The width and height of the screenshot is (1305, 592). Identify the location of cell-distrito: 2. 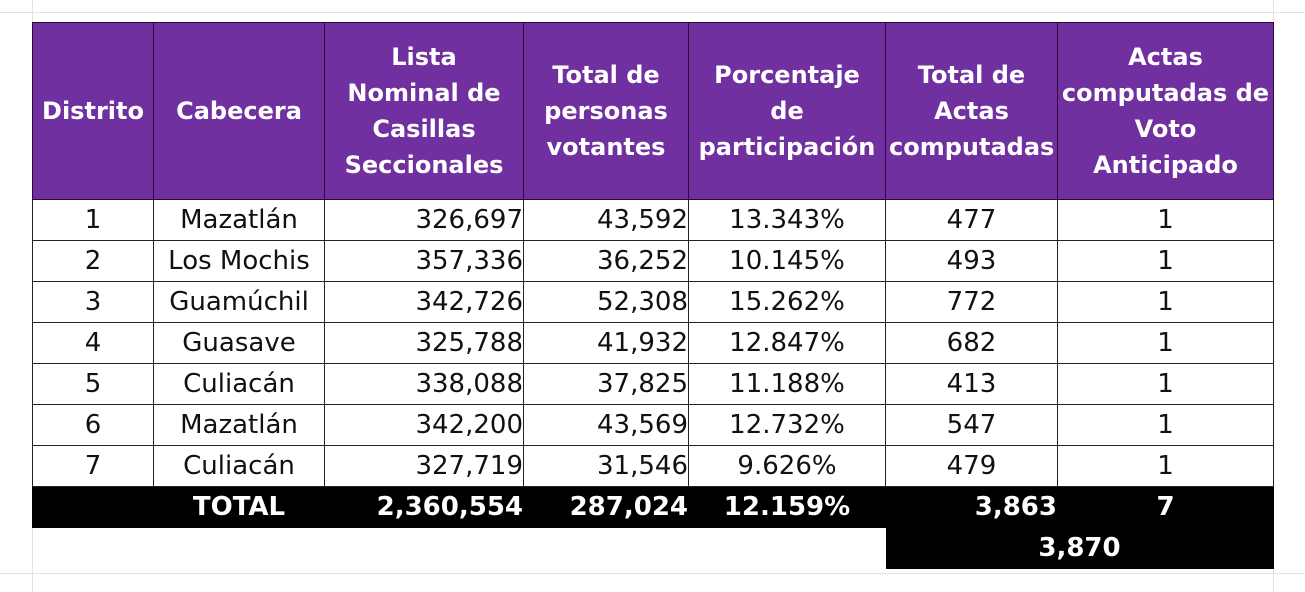
(93, 261).